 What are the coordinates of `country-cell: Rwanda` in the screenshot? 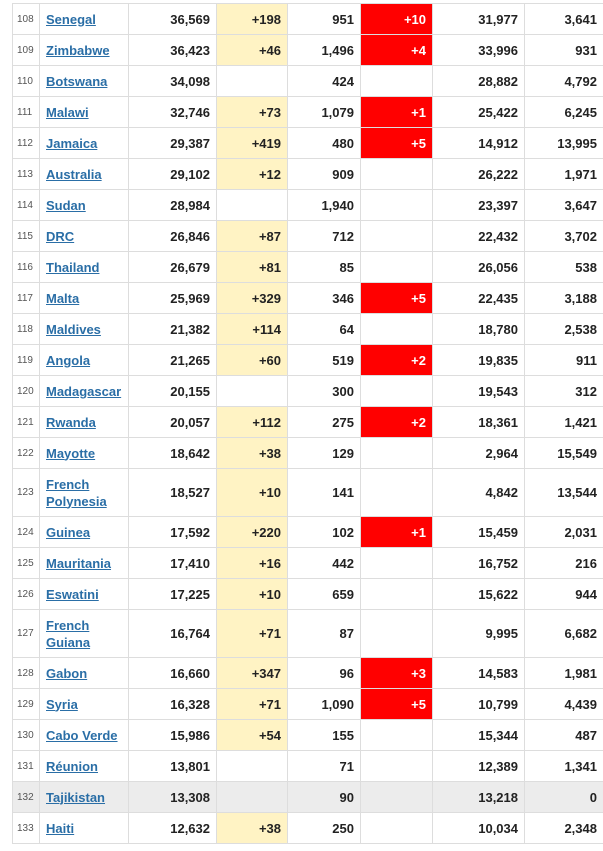 It's located at (84, 422).